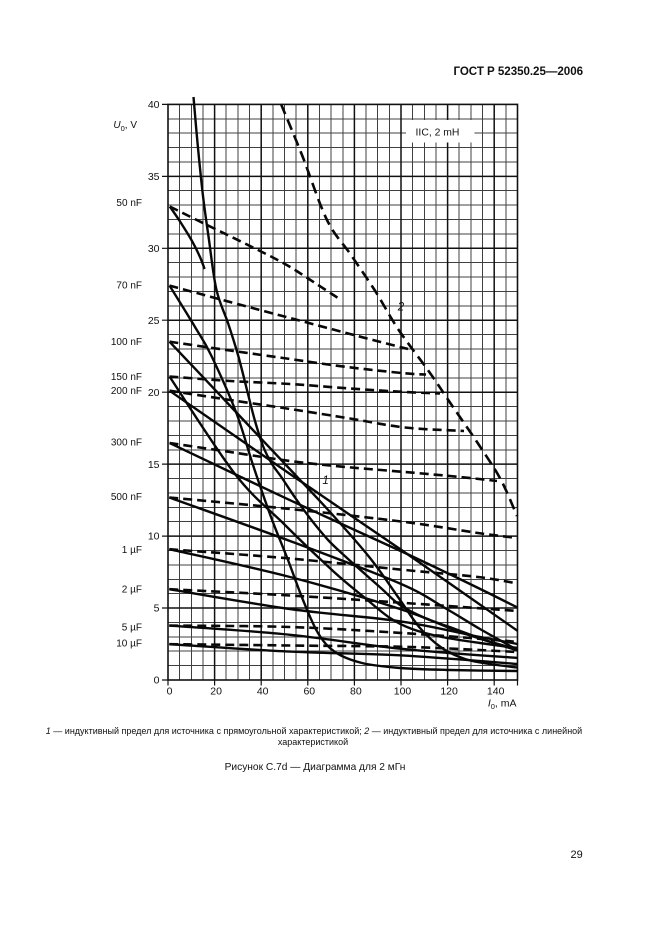  I want to click on svg-text: 120, so click(449, 692).